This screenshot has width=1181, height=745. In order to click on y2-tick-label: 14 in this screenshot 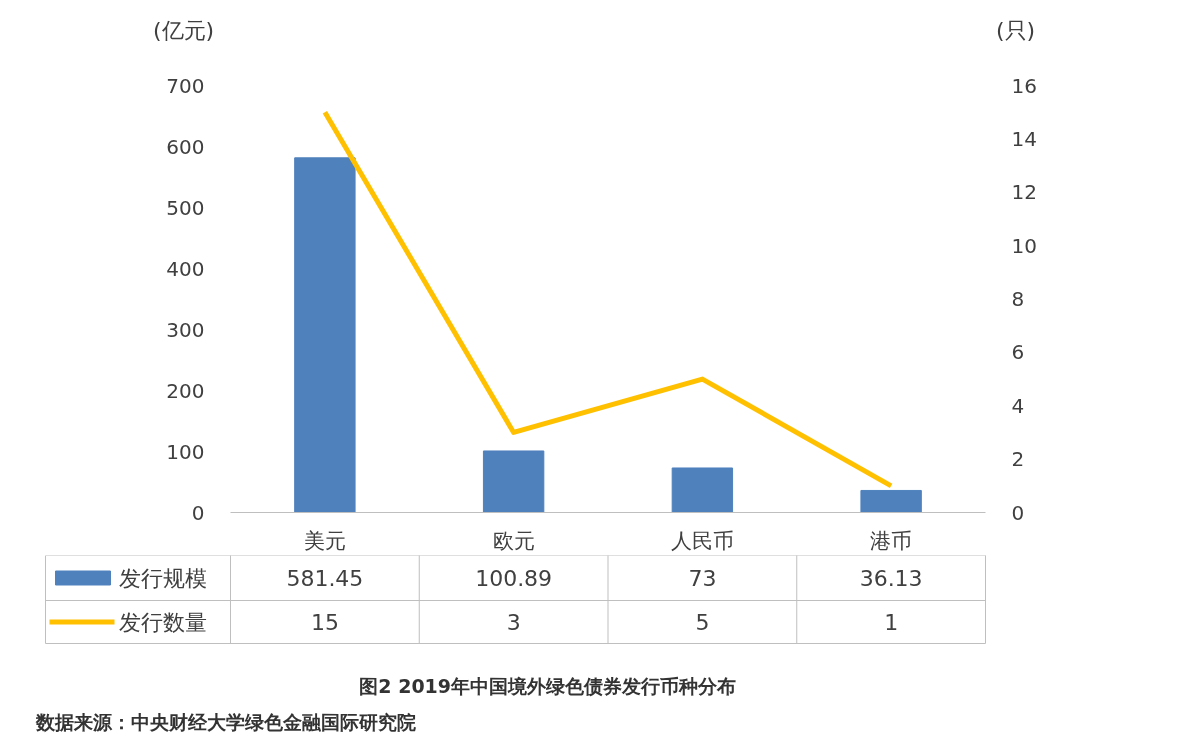, I will do `click(1024, 138)`.